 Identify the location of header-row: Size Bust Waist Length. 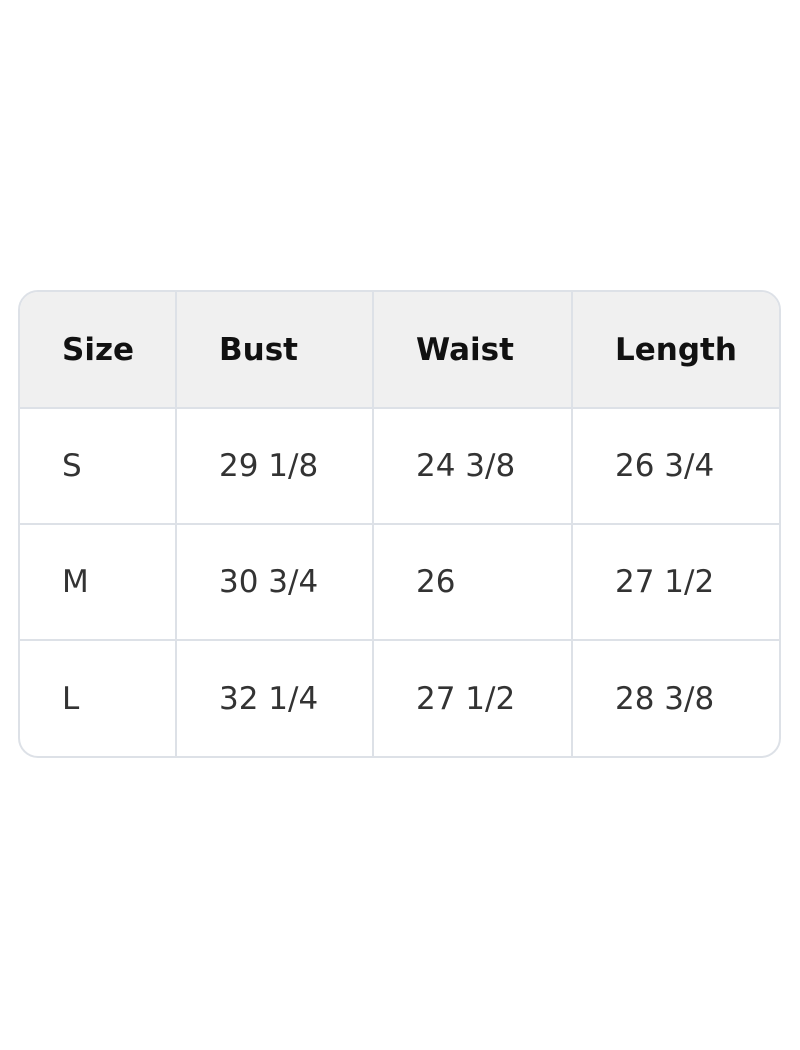
(399, 350).